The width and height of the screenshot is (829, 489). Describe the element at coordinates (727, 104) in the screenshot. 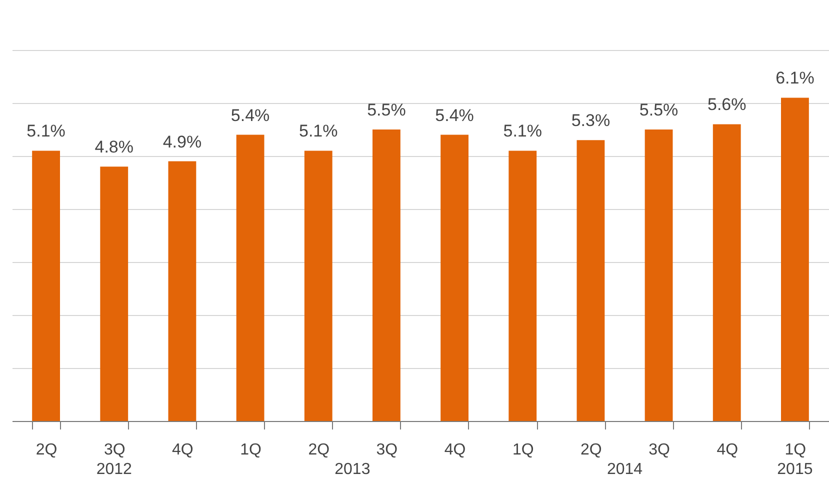

I see `data-label: 5.6%` at that location.